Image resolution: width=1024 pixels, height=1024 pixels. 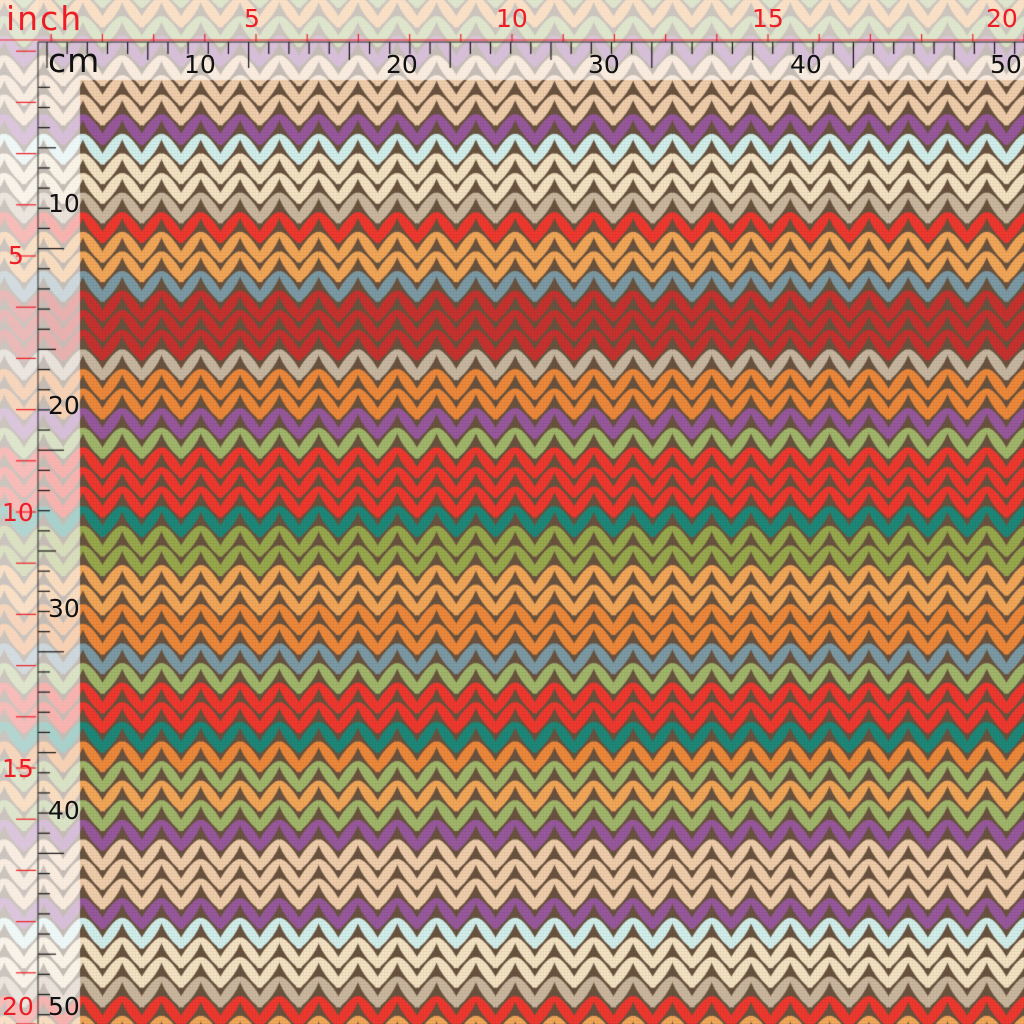 I want to click on left-inch-tick-15: 15, so click(x=18, y=768).